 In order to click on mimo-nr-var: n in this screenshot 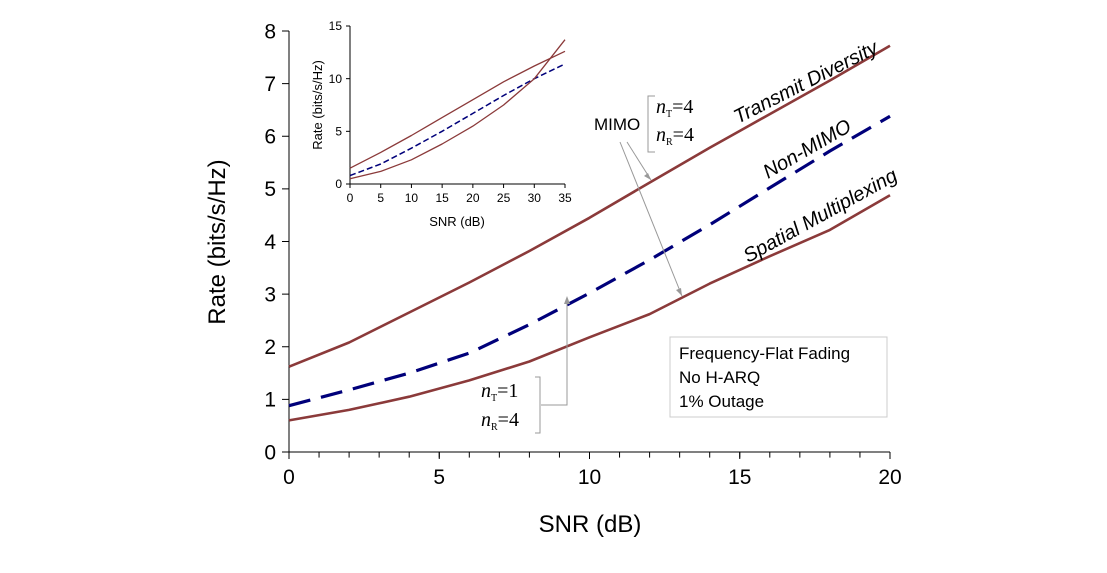, I will do `click(661, 135)`.